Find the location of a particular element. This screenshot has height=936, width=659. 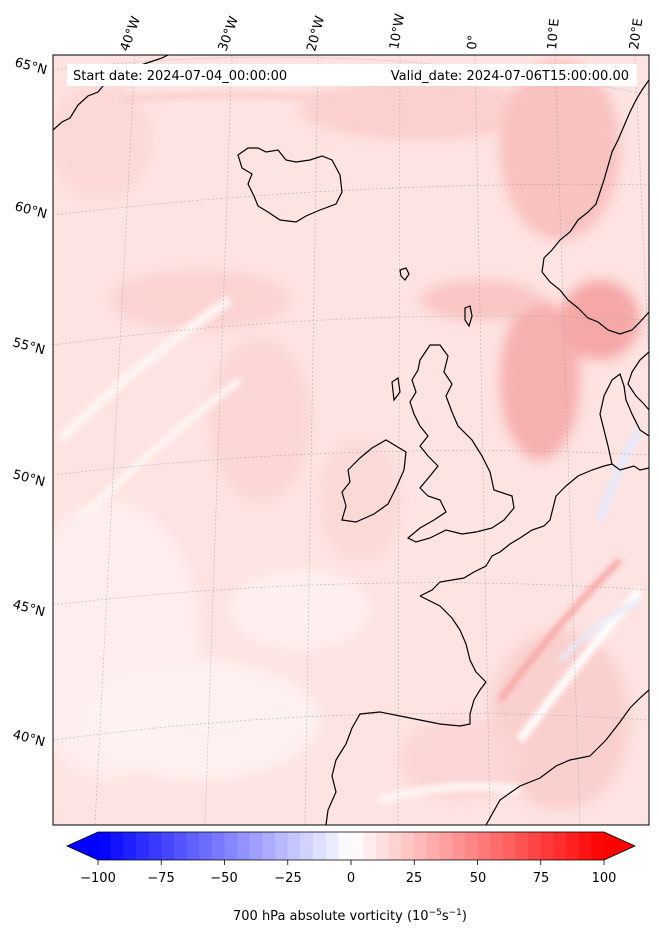

colorbar-under-triangle is located at coordinates (82, 846).